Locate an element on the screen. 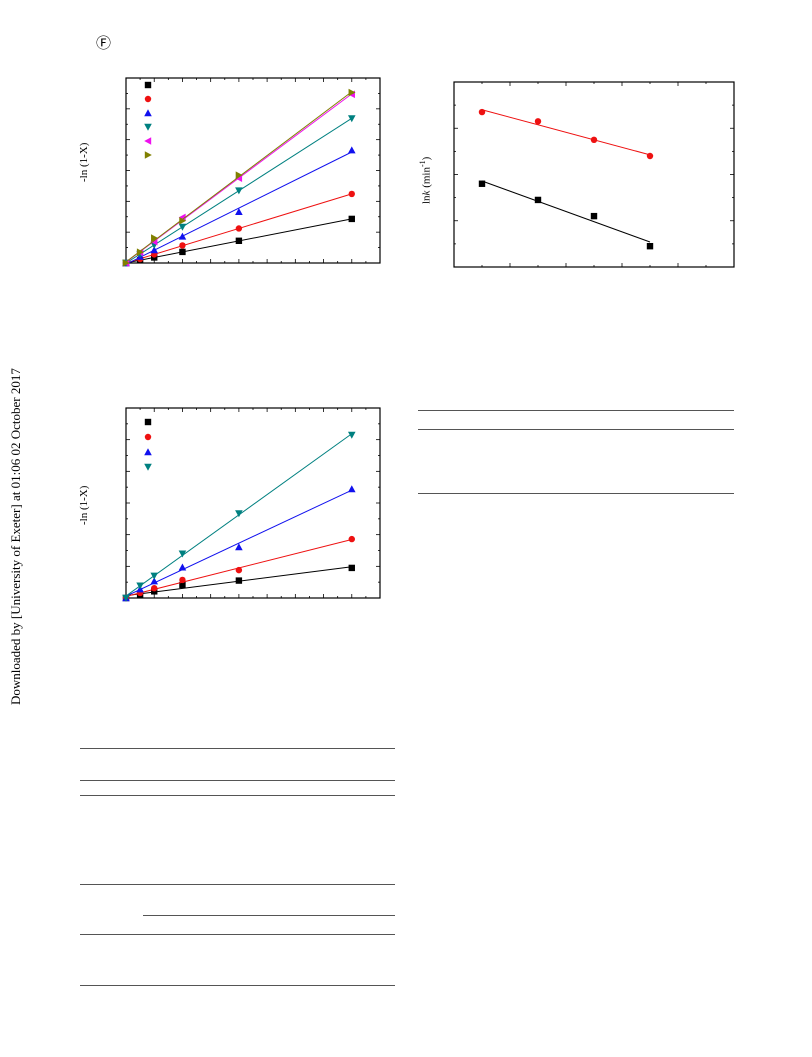  table-rule-bottom is located at coordinates (576, 493).